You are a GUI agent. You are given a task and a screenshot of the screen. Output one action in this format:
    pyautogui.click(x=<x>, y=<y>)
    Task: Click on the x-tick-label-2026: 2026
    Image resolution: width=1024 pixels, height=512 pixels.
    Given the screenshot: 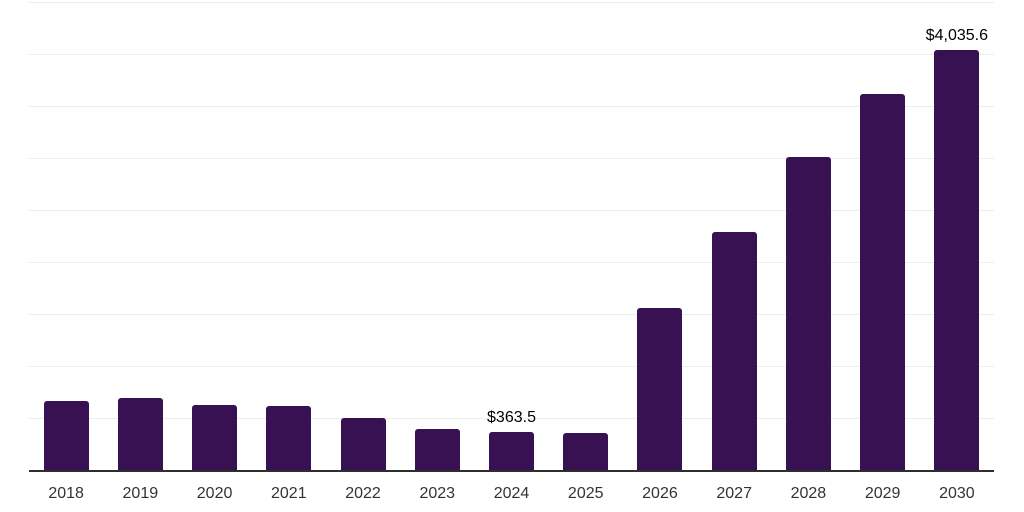 What is the action you would take?
    pyautogui.click(x=660, y=493)
    